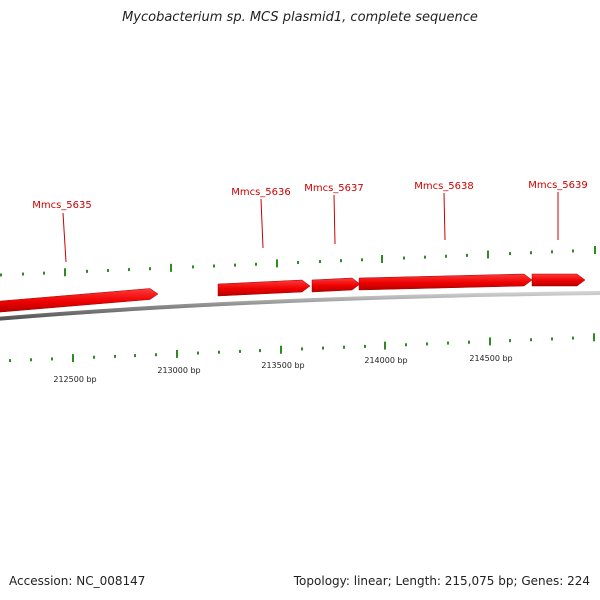 The width and height of the screenshot is (600, 600). Describe the element at coordinates (385, 360) in the screenshot. I see `scale-label: 214000 bp` at that location.